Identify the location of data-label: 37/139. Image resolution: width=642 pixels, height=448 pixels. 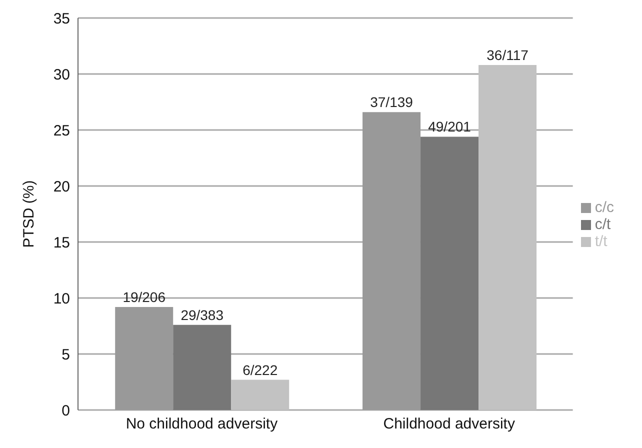
(392, 102).